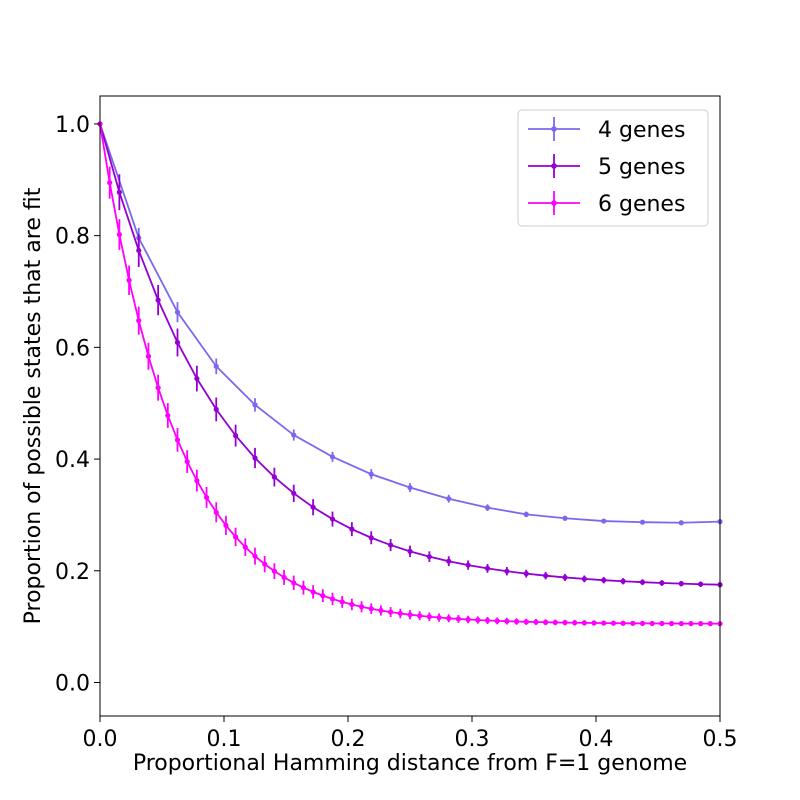 This screenshot has height=800, width=800. I want to click on legend-item: 6 genes, so click(606, 204).